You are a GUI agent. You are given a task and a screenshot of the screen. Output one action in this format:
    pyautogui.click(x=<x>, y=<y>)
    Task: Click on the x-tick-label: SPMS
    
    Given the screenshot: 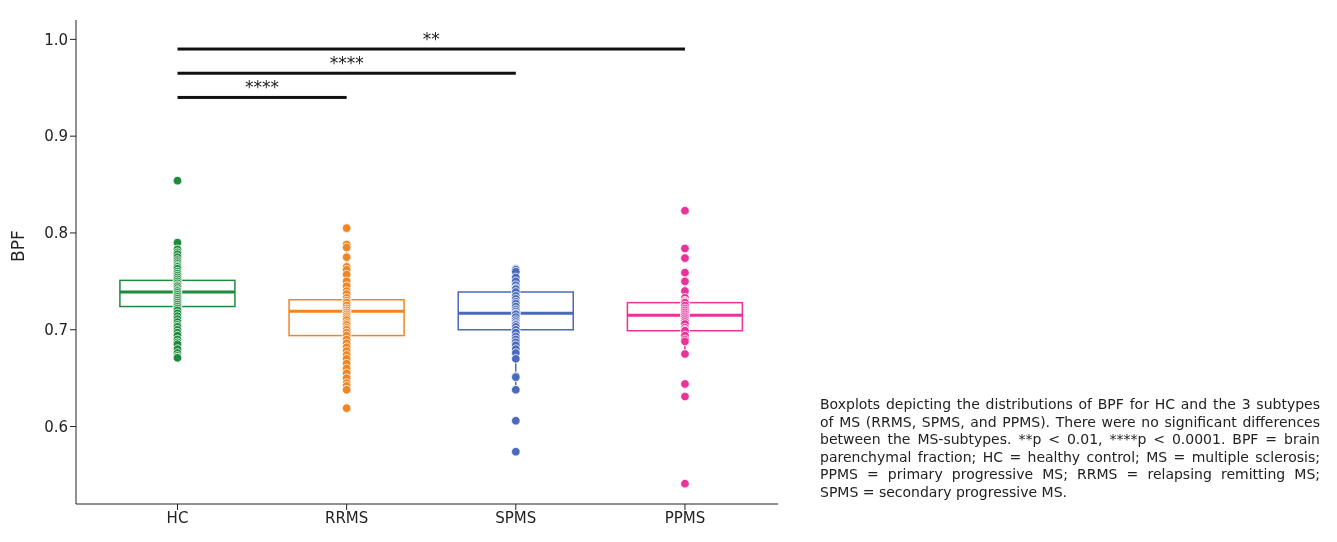 What is the action you would take?
    pyautogui.click(x=516, y=517)
    